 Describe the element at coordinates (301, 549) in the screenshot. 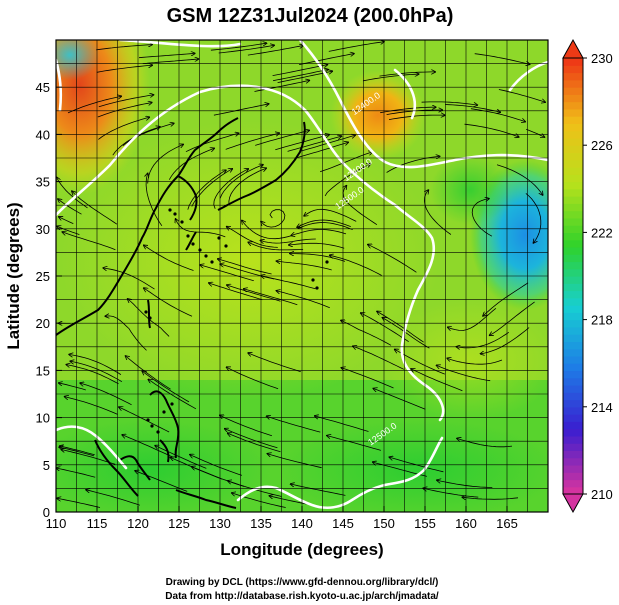

I see `x-axis-title: Longitude (degrees)` at that location.